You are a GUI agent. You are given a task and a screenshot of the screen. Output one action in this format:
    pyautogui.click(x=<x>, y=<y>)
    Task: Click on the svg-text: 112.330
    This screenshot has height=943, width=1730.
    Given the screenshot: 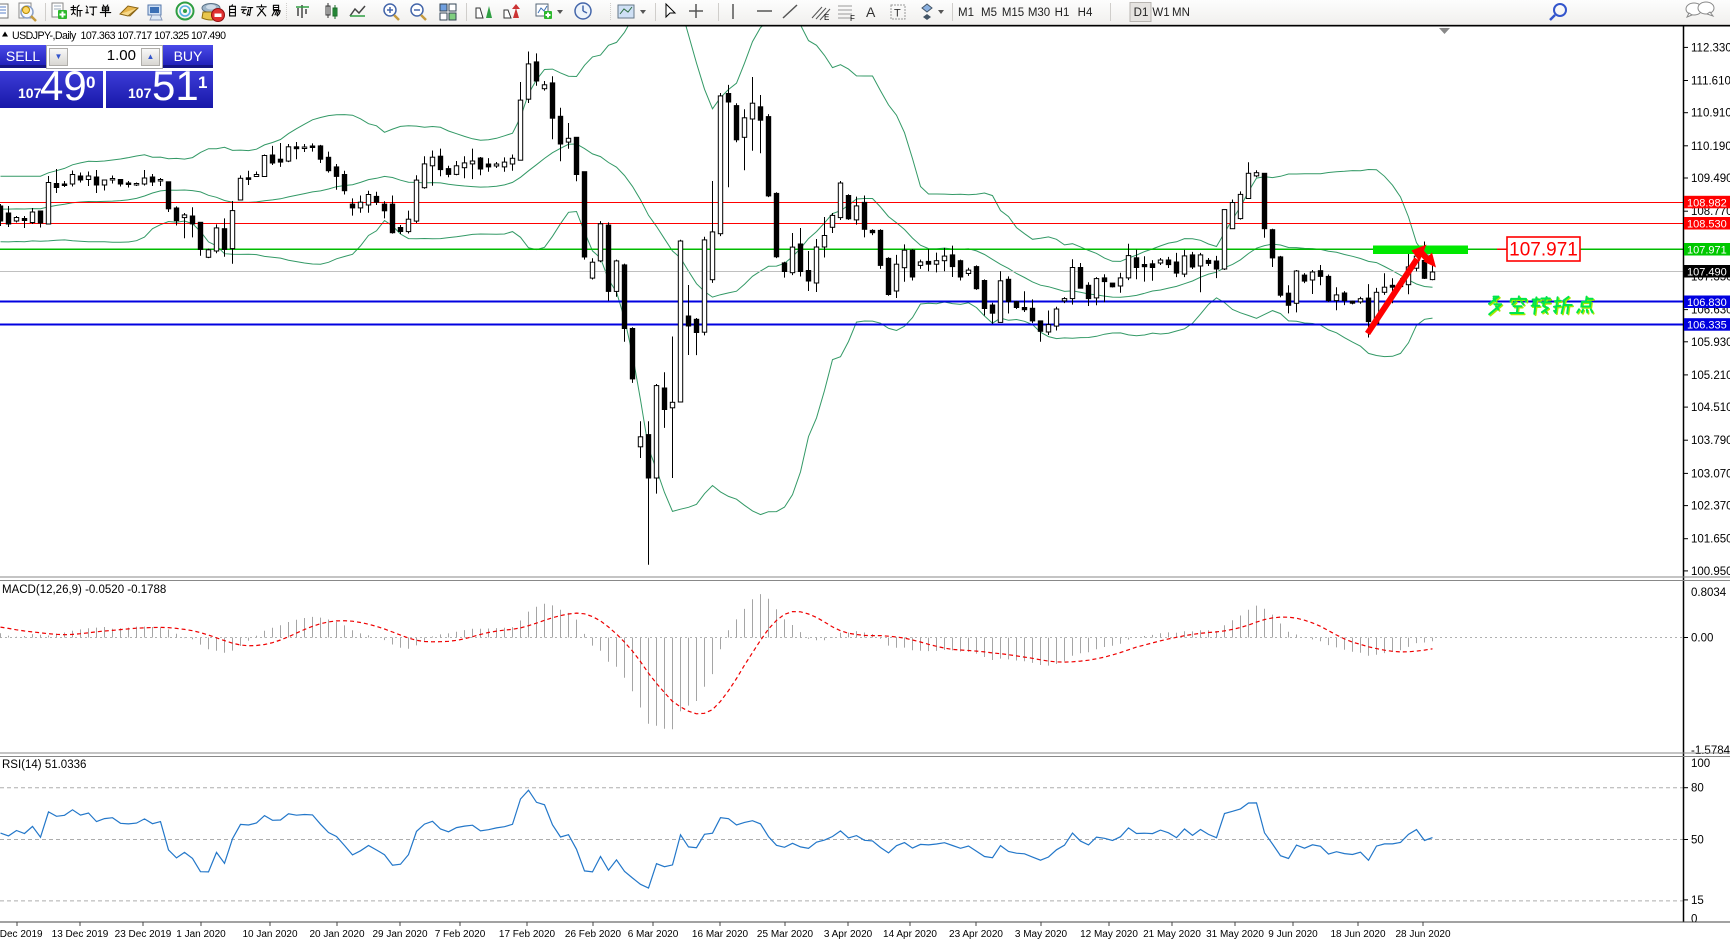 What is the action you would take?
    pyautogui.click(x=1710, y=48)
    